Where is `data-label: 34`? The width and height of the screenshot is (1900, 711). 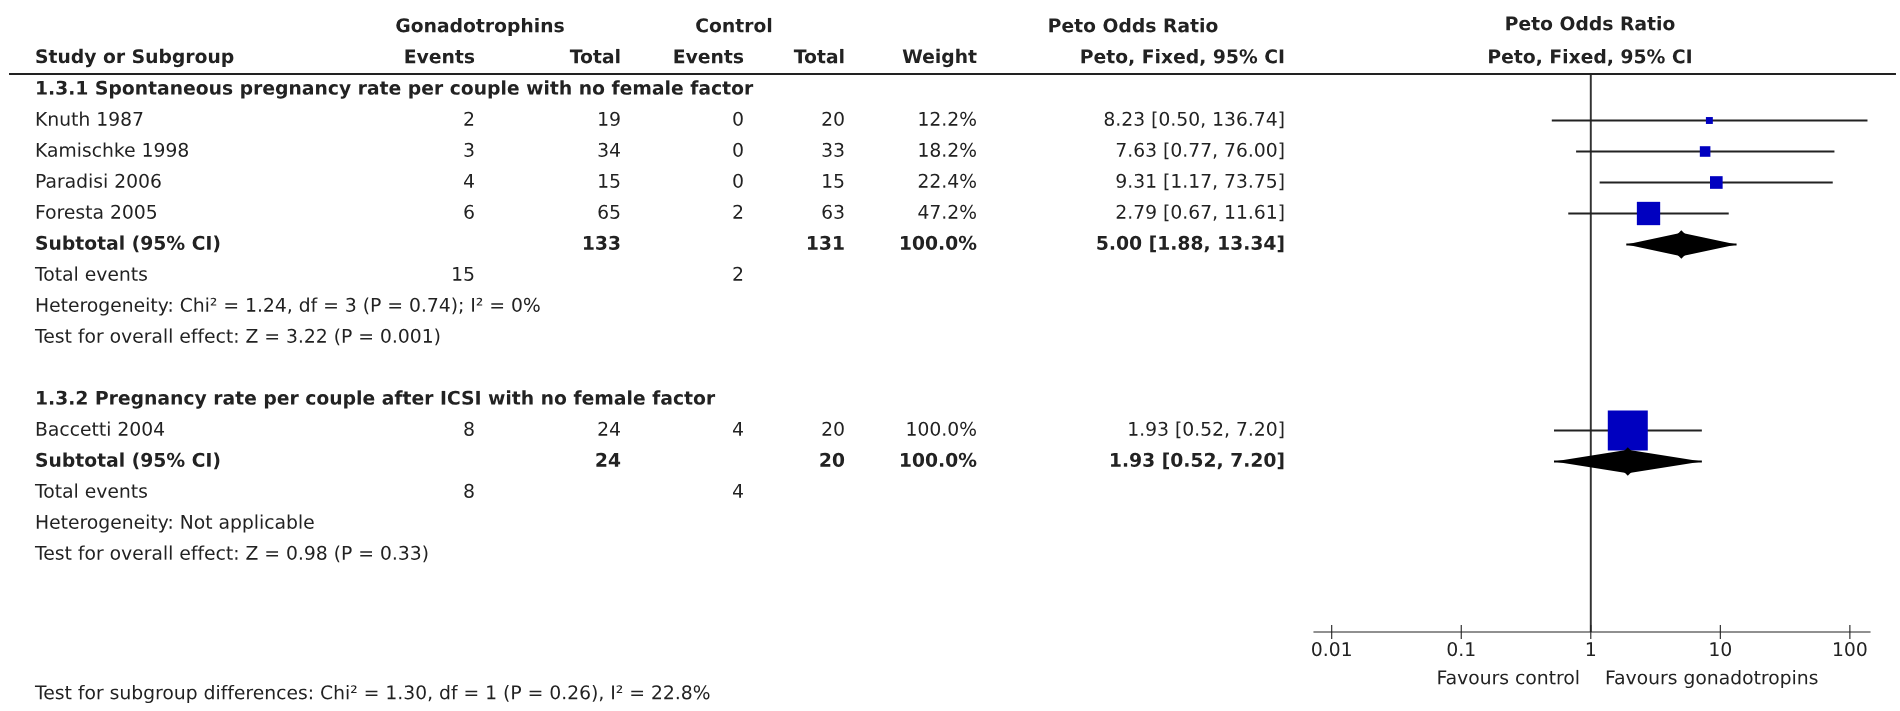 data-label: 34 is located at coordinates (609, 149).